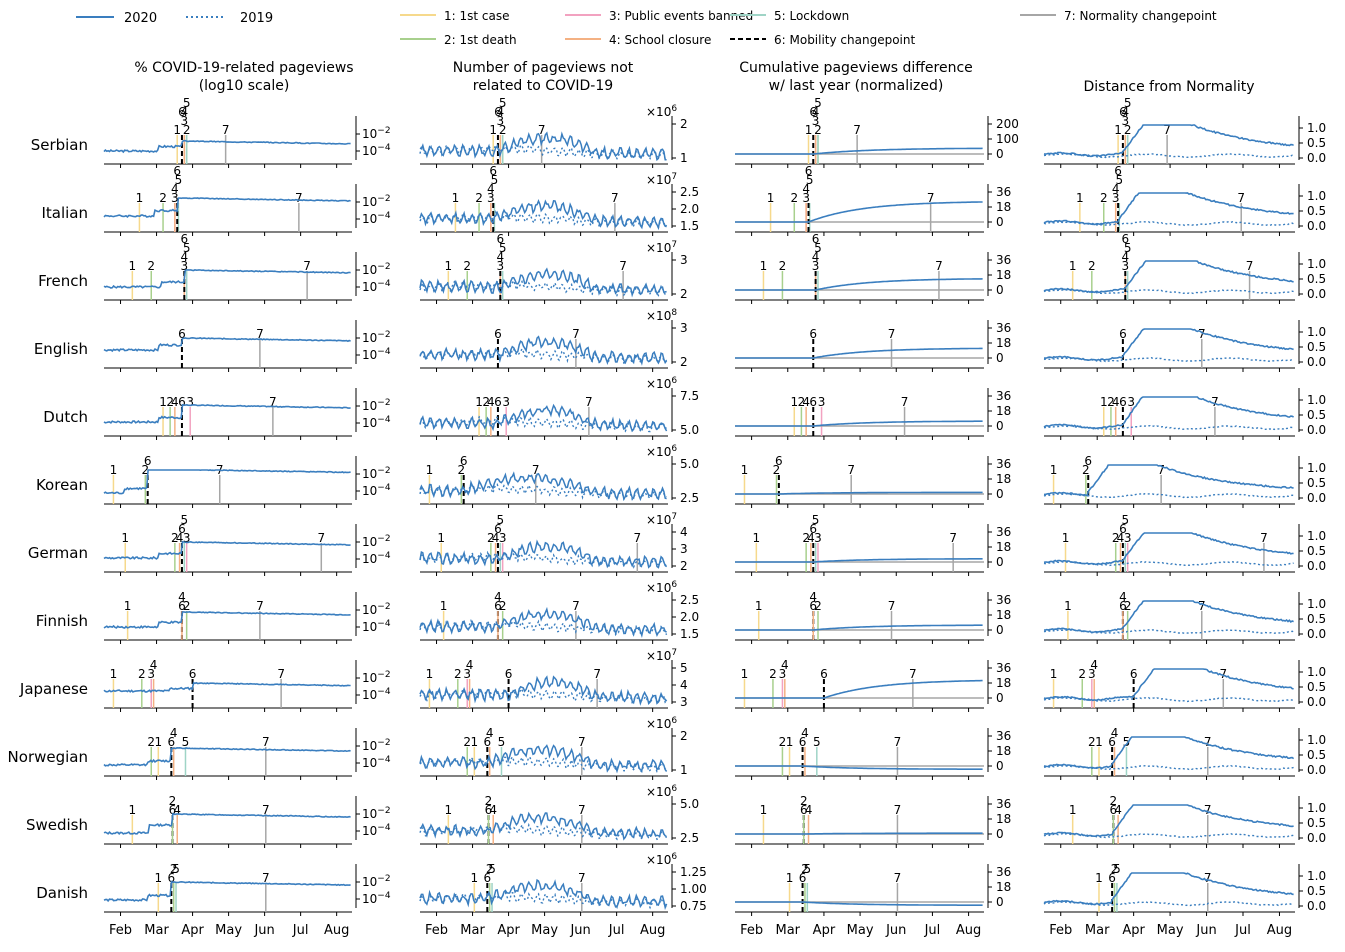 Image resolution: width=1345 pixels, height=952 pixels. I want to click on y-tick-label: 36, so click(1003, 464).